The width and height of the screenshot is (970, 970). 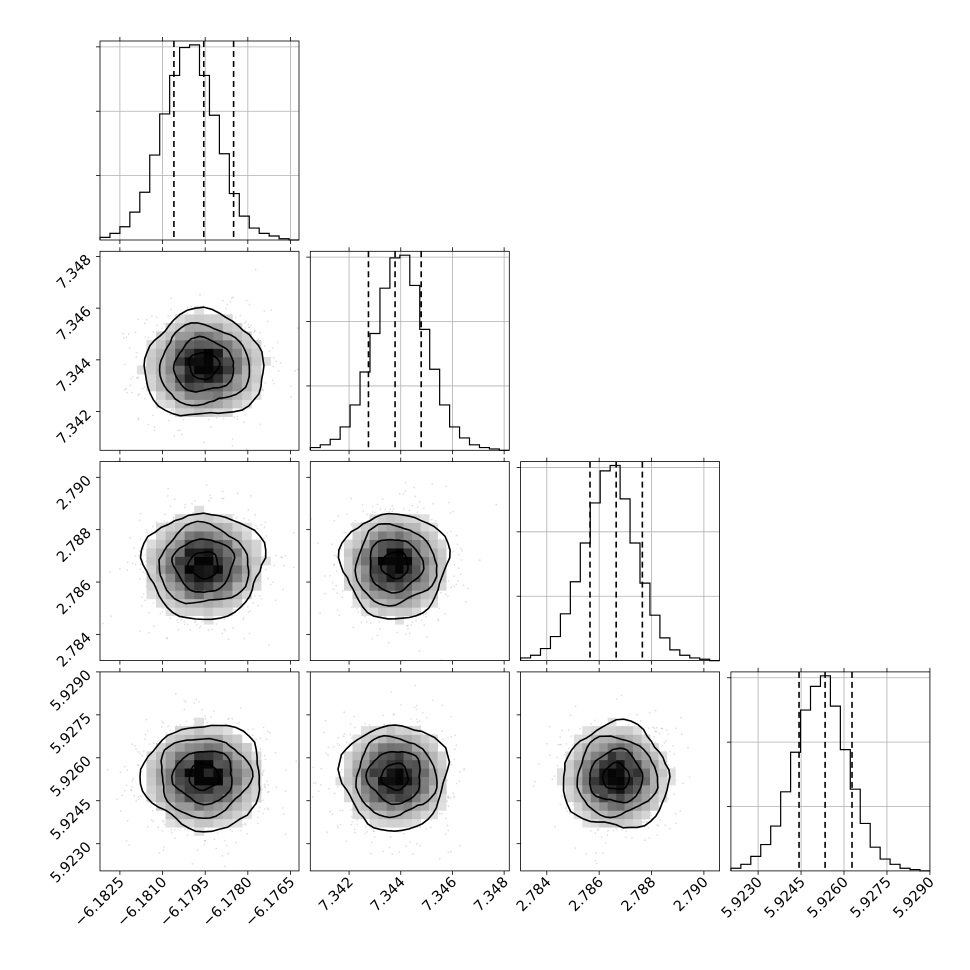 I want to click on y-tick-label: 2.786, so click(x=74, y=598).